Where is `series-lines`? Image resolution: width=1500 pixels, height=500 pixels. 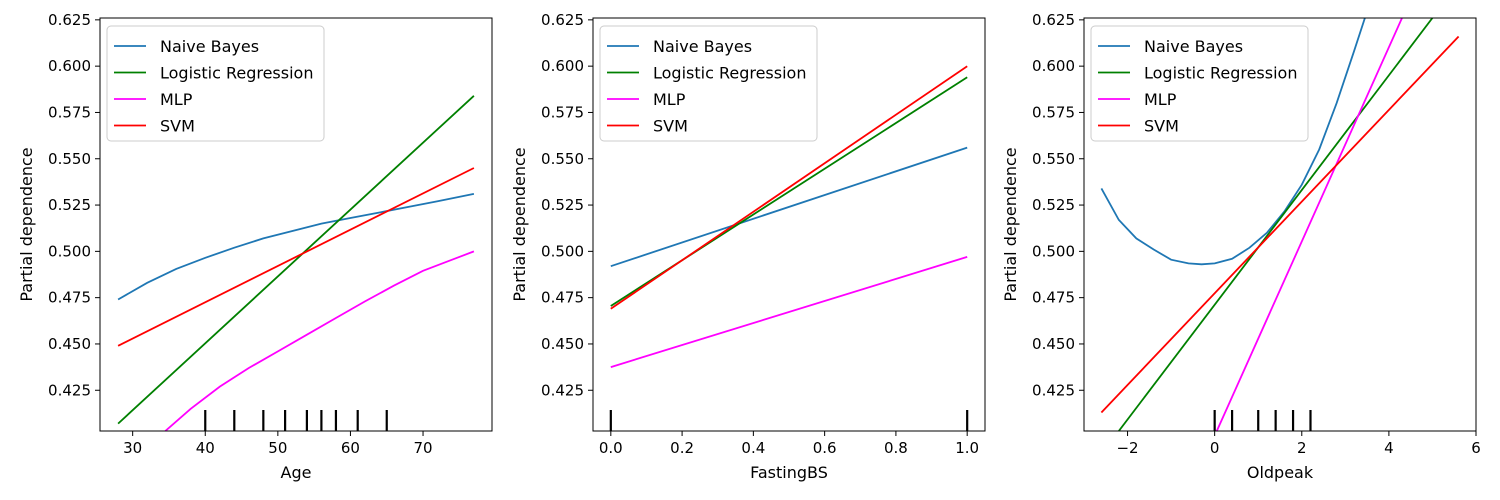 series-lines is located at coordinates (789, 216).